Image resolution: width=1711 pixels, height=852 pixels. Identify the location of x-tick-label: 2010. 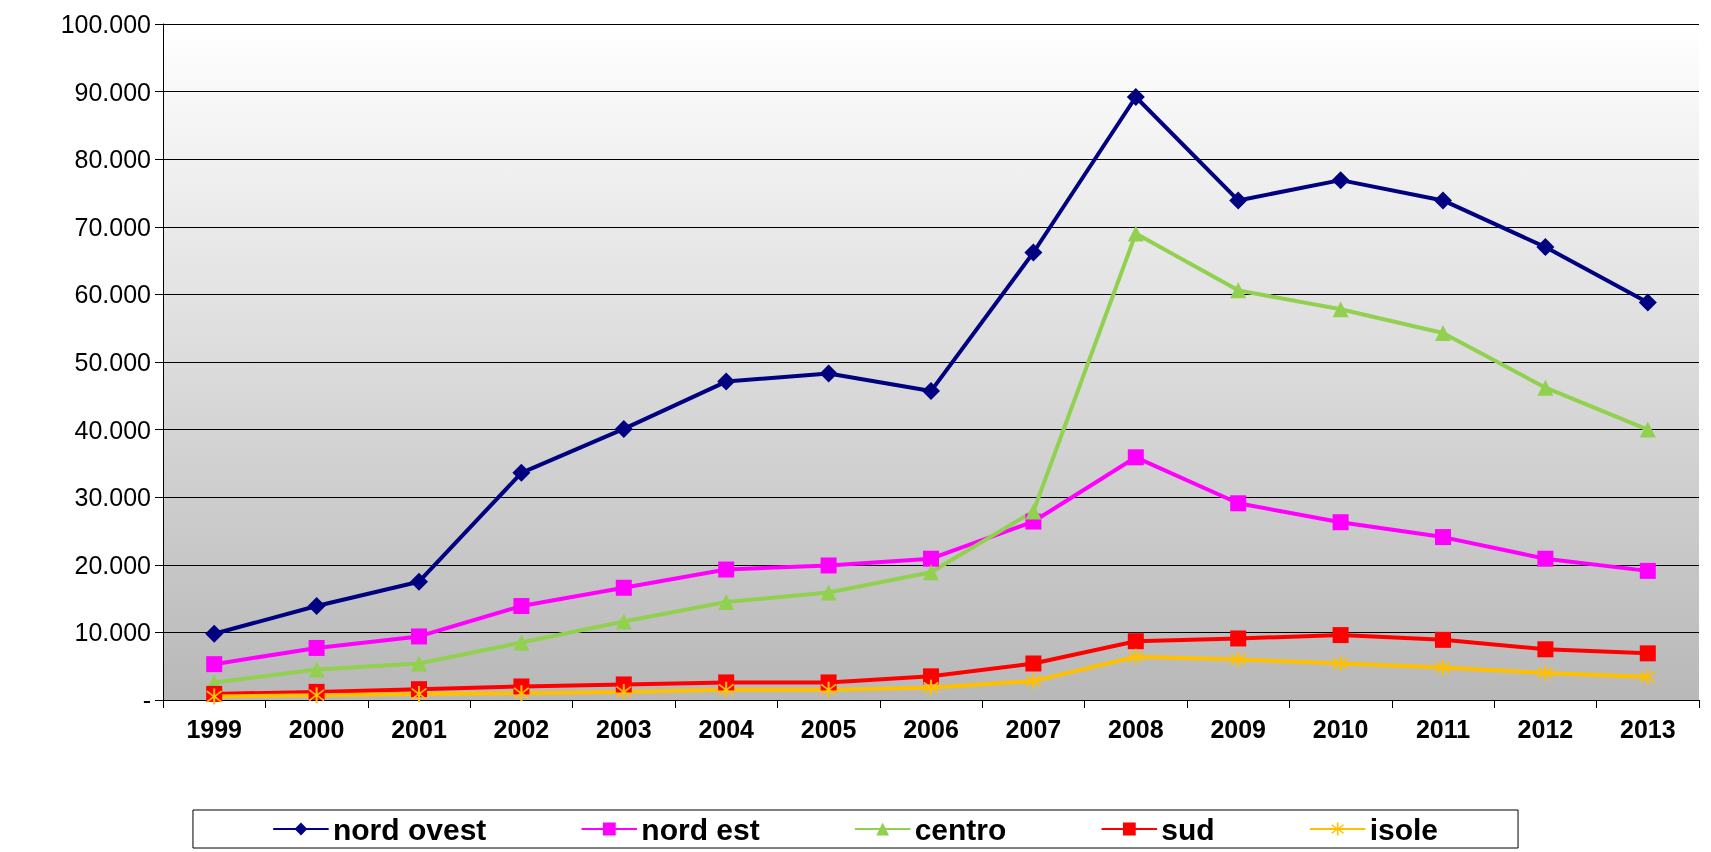
(1340, 728).